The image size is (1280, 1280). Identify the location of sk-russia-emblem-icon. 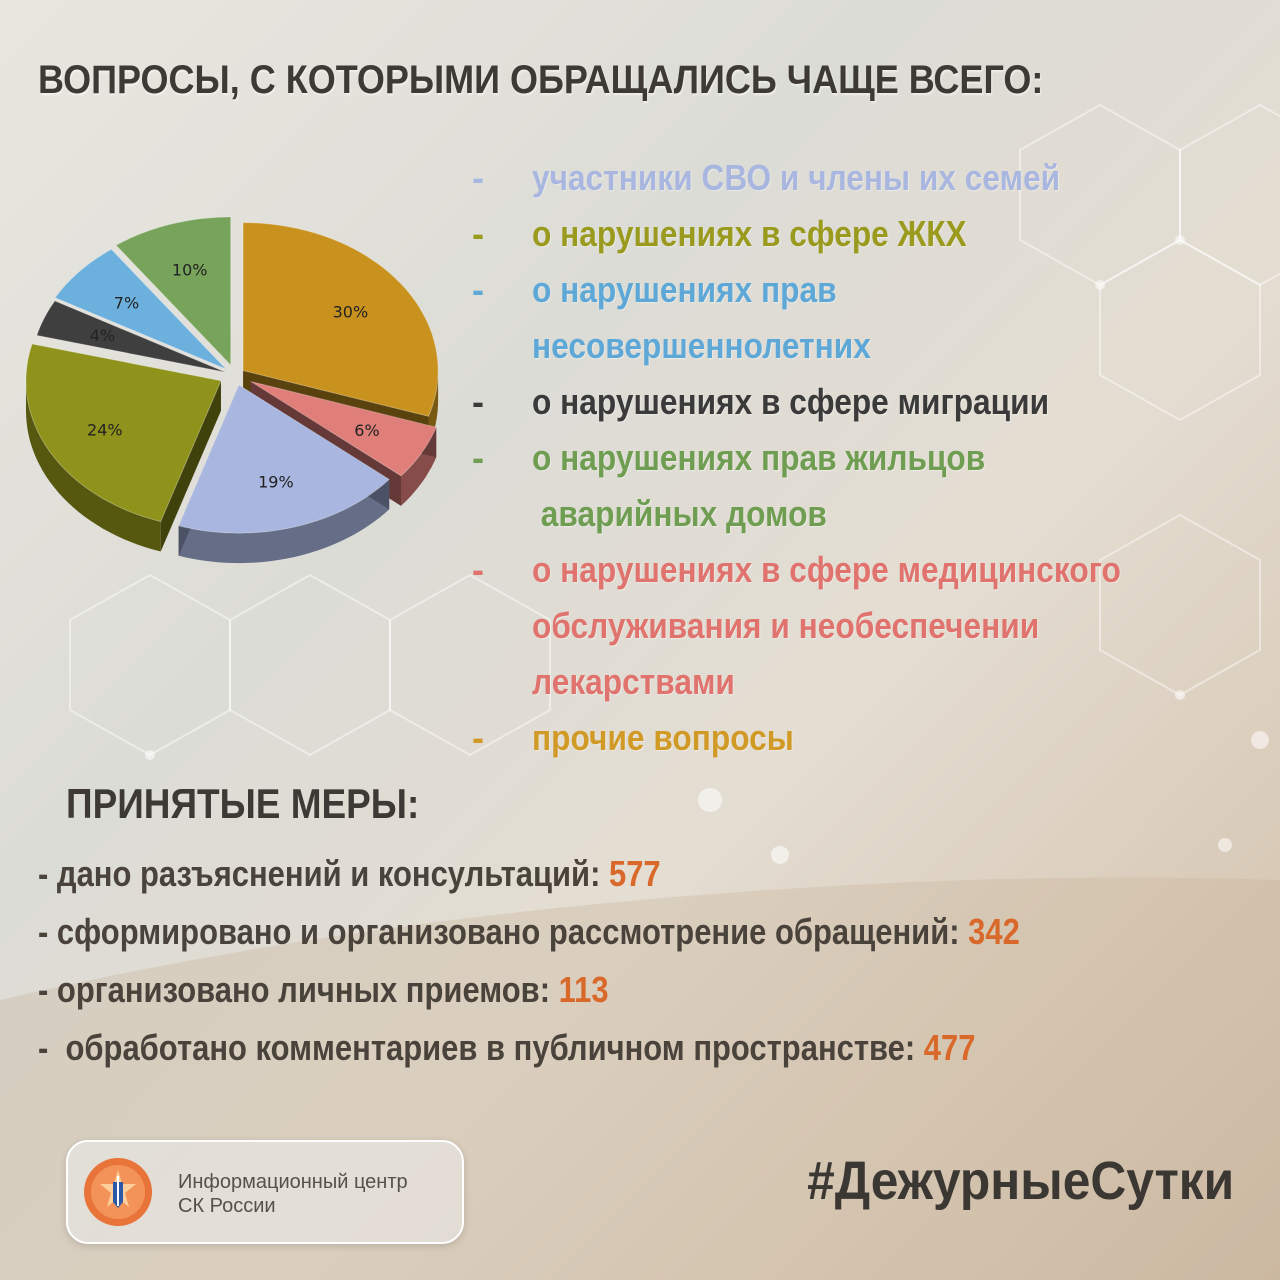
(118, 1192).